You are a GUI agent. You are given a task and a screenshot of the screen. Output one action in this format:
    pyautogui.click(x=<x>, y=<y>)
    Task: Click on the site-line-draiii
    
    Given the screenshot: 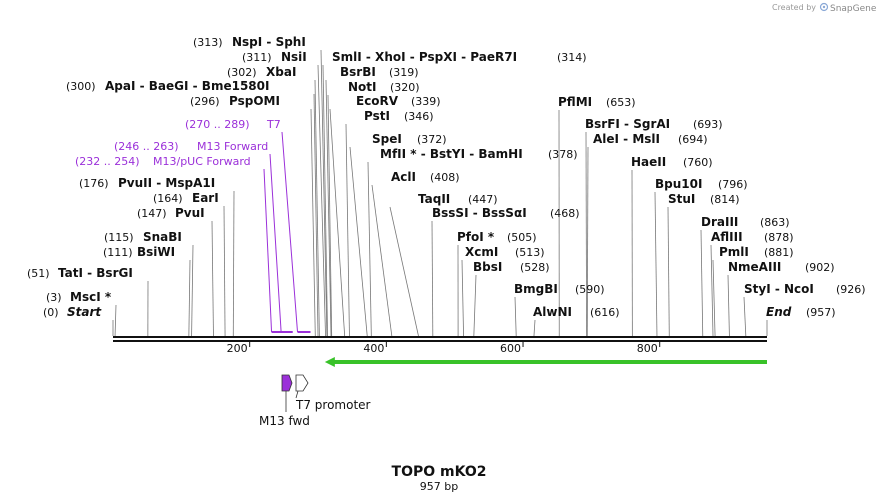 What is the action you would take?
    pyautogui.click(x=702, y=283)
    